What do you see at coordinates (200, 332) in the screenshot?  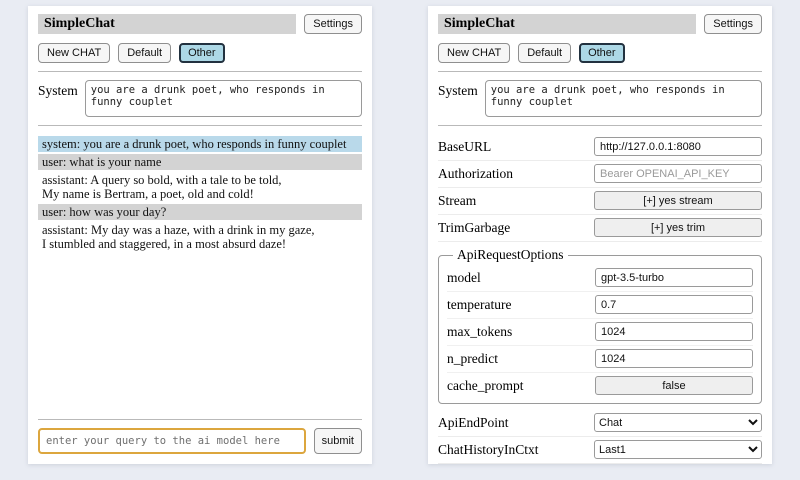 I see `spacer` at bounding box center [200, 332].